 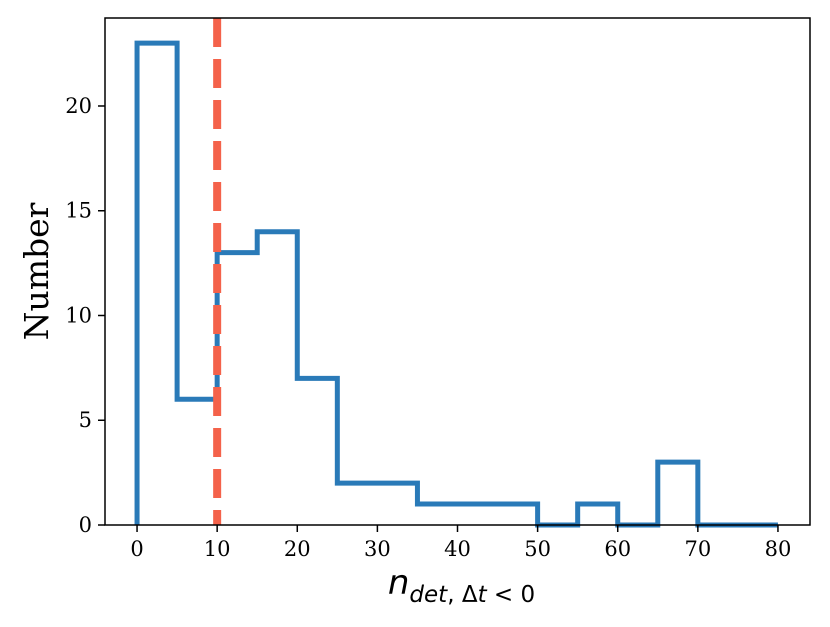 What do you see at coordinates (399, 583) in the screenshot?
I see `x-axis-label-main: n` at bounding box center [399, 583].